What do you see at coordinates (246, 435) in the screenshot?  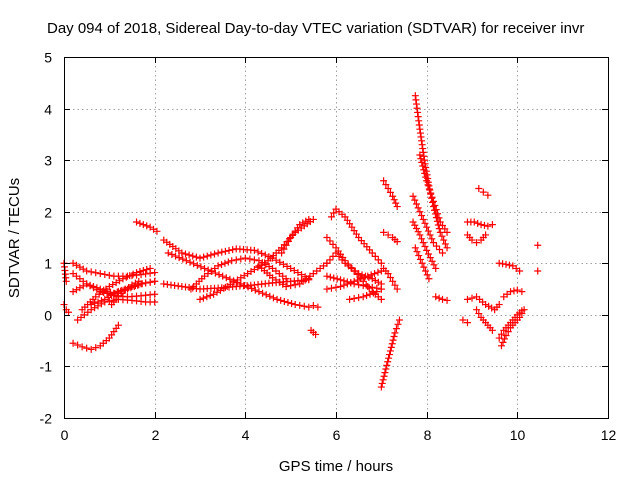 I see `x-tick-label: 4` at bounding box center [246, 435].